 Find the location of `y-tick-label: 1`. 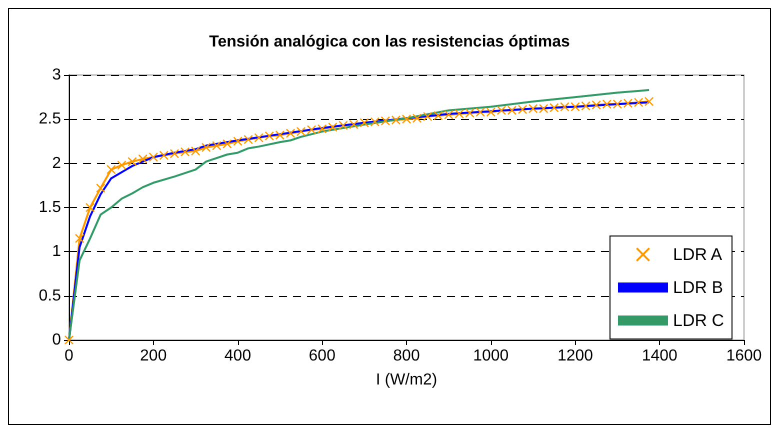

y-tick-label: 1 is located at coordinates (57, 251).